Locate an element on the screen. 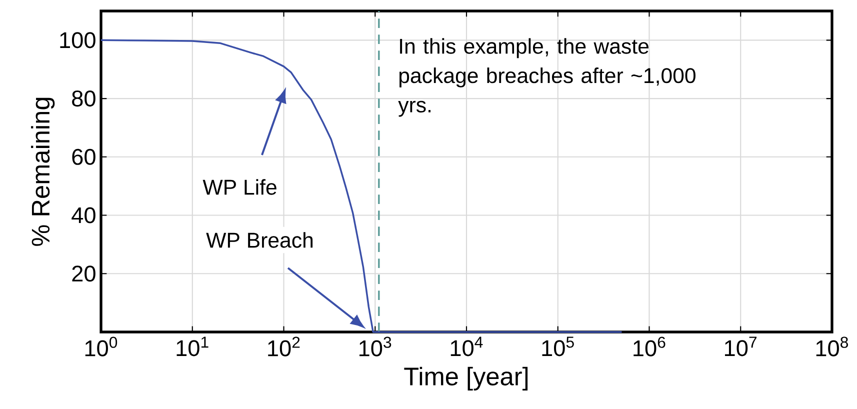 This screenshot has height=409, width=857. y-tick-label: 80 is located at coordinates (84, 98).